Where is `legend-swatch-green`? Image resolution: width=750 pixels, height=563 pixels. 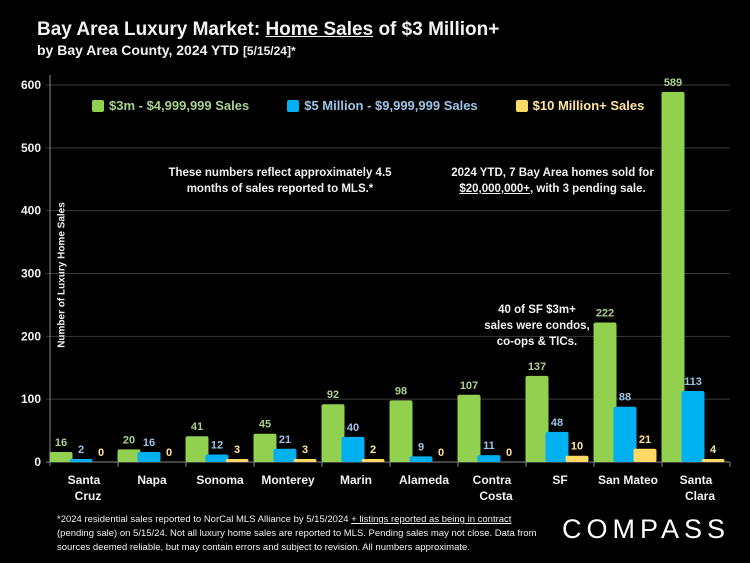
legend-swatch-green is located at coordinates (98, 105).